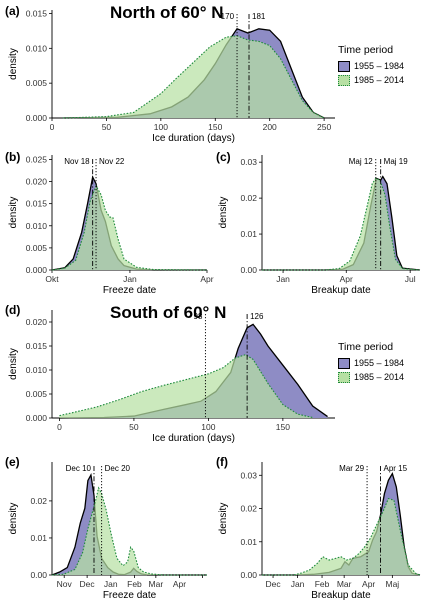  I want to click on density-line-period1, so click(341, 223).